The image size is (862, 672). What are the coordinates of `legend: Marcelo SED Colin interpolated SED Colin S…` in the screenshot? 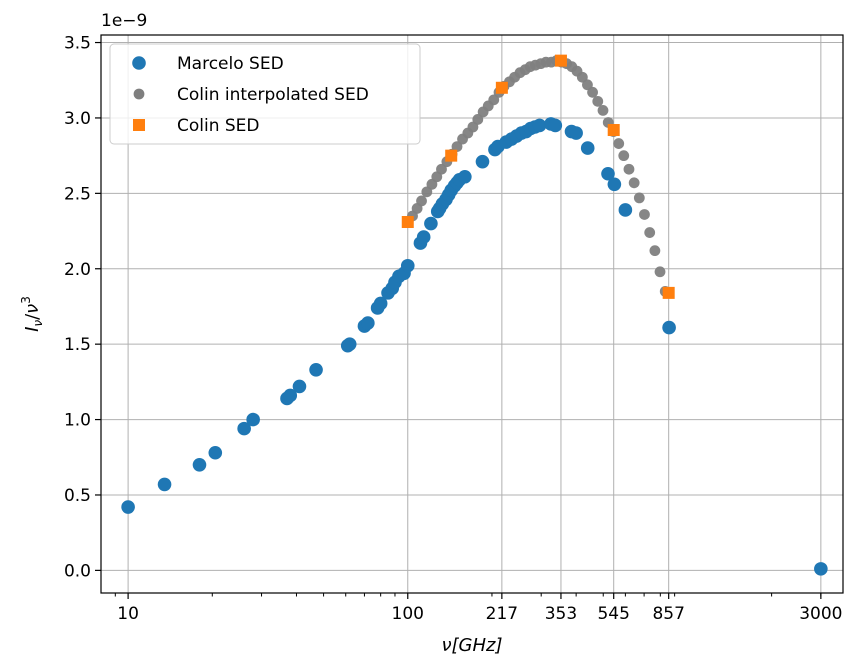 It's located at (265, 94).